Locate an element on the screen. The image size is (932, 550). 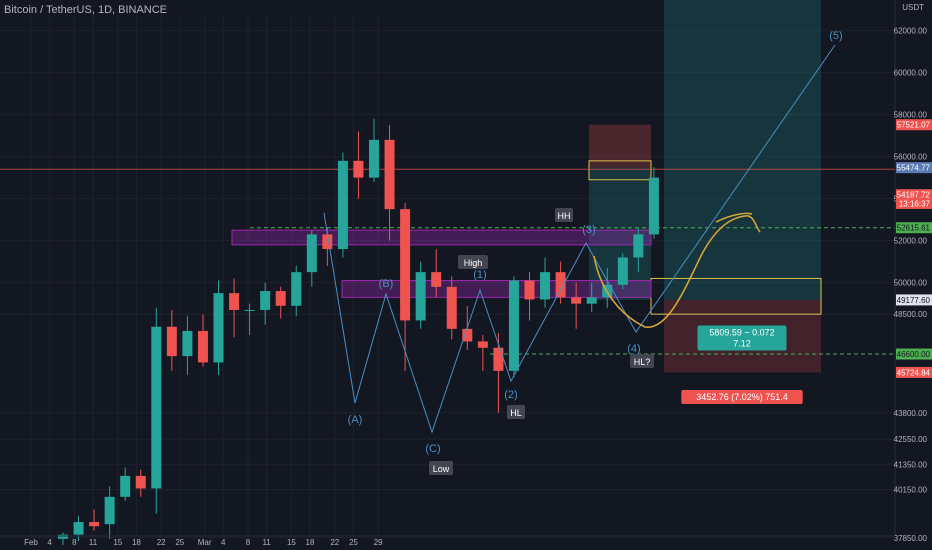
wave-label: (A) is located at coordinates (355, 420).